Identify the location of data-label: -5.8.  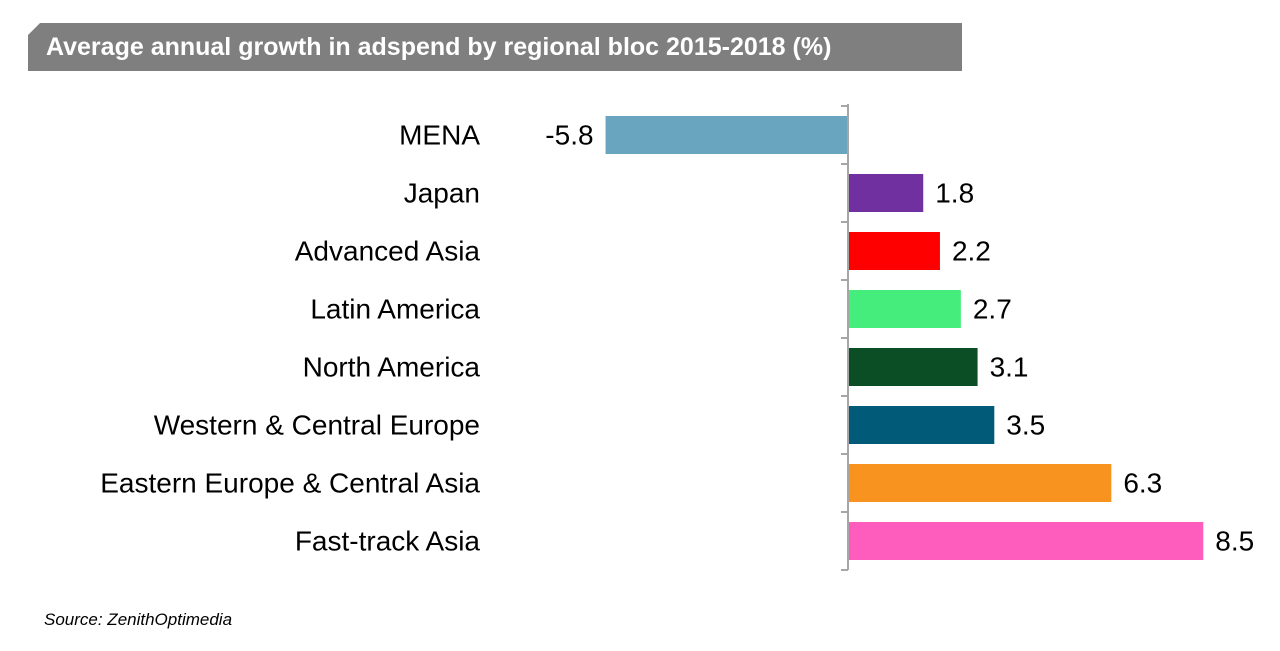
(569, 135).